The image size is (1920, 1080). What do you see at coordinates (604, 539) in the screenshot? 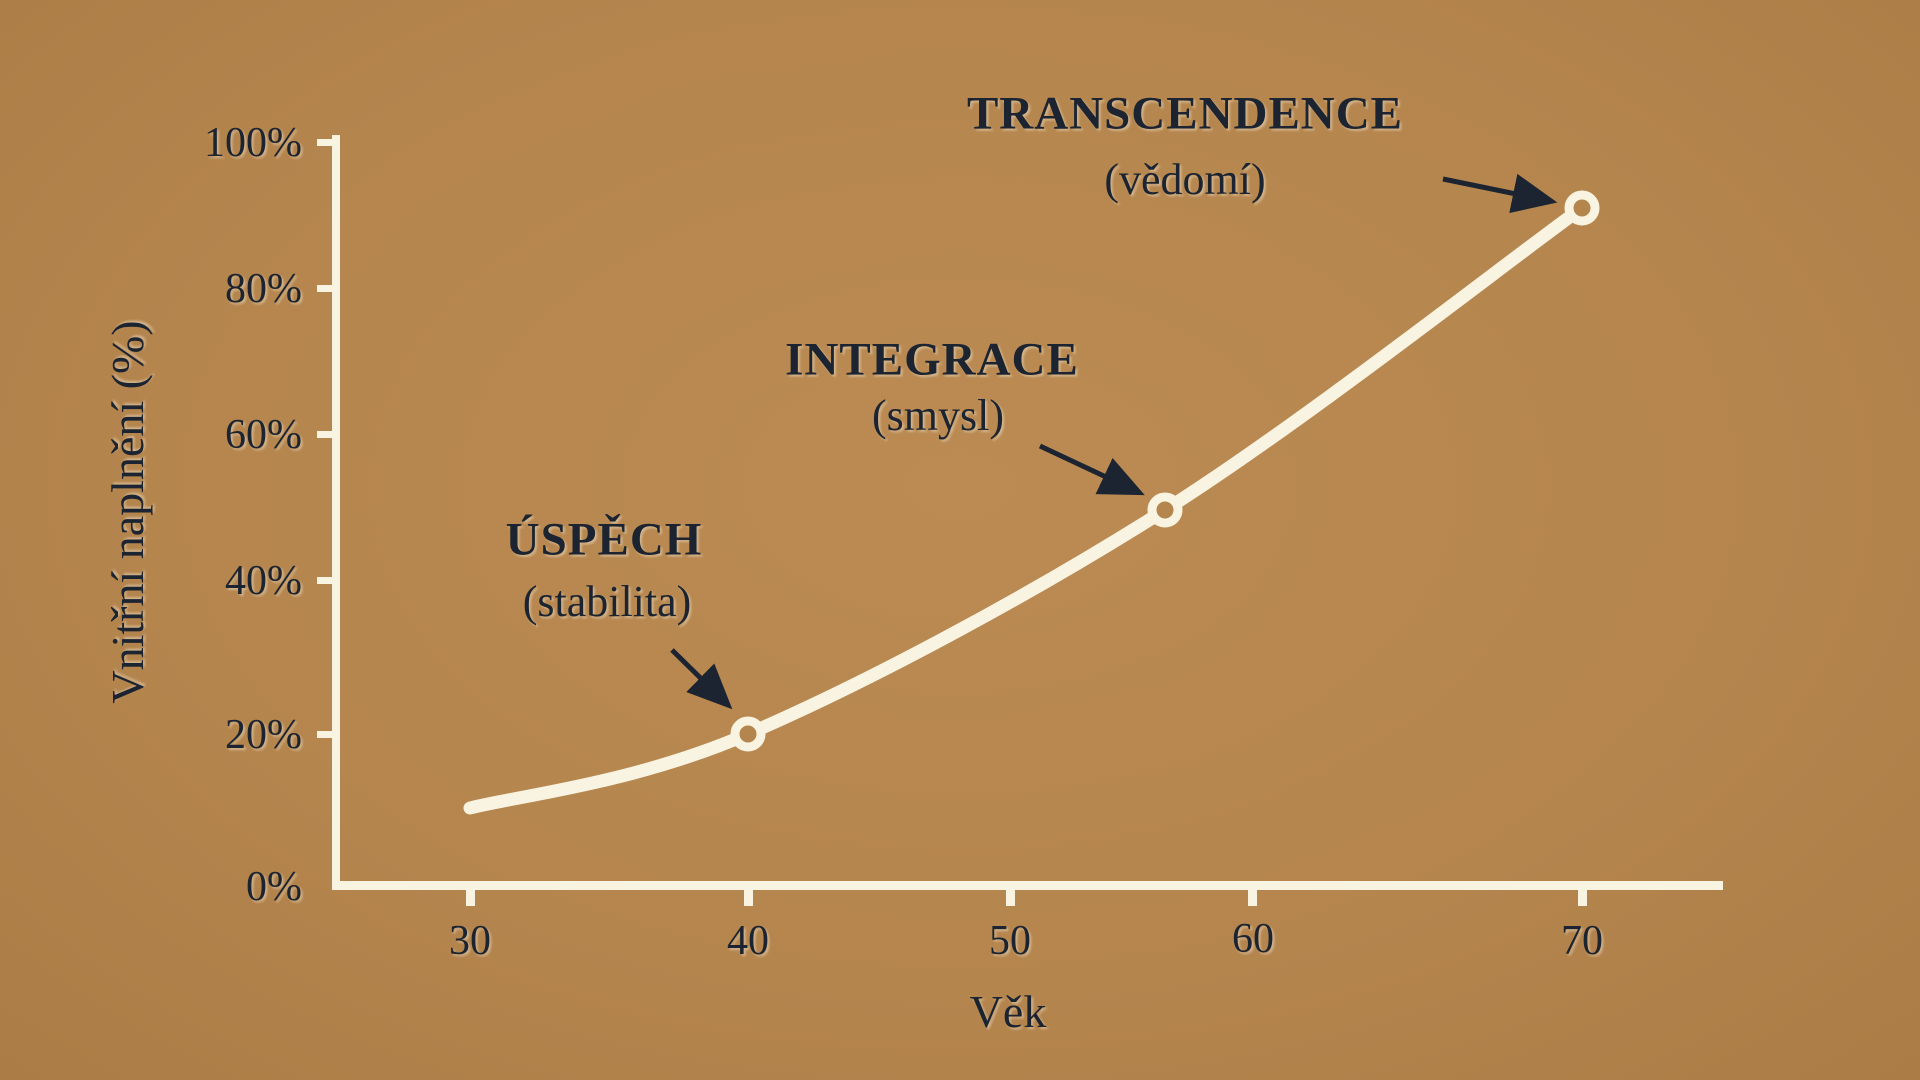
I see `annotation-uspech-title: ÚSPĚCH` at bounding box center [604, 539].